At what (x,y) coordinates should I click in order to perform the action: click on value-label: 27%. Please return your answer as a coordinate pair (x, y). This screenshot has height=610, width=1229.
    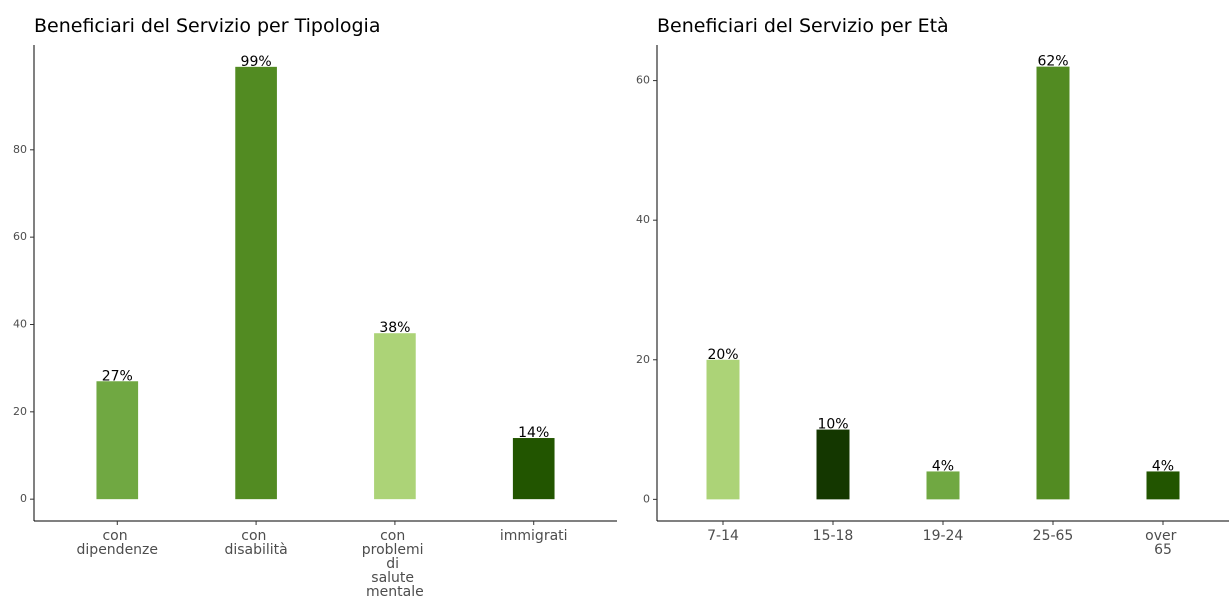
    Looking at the image, I should click on (117, 376).